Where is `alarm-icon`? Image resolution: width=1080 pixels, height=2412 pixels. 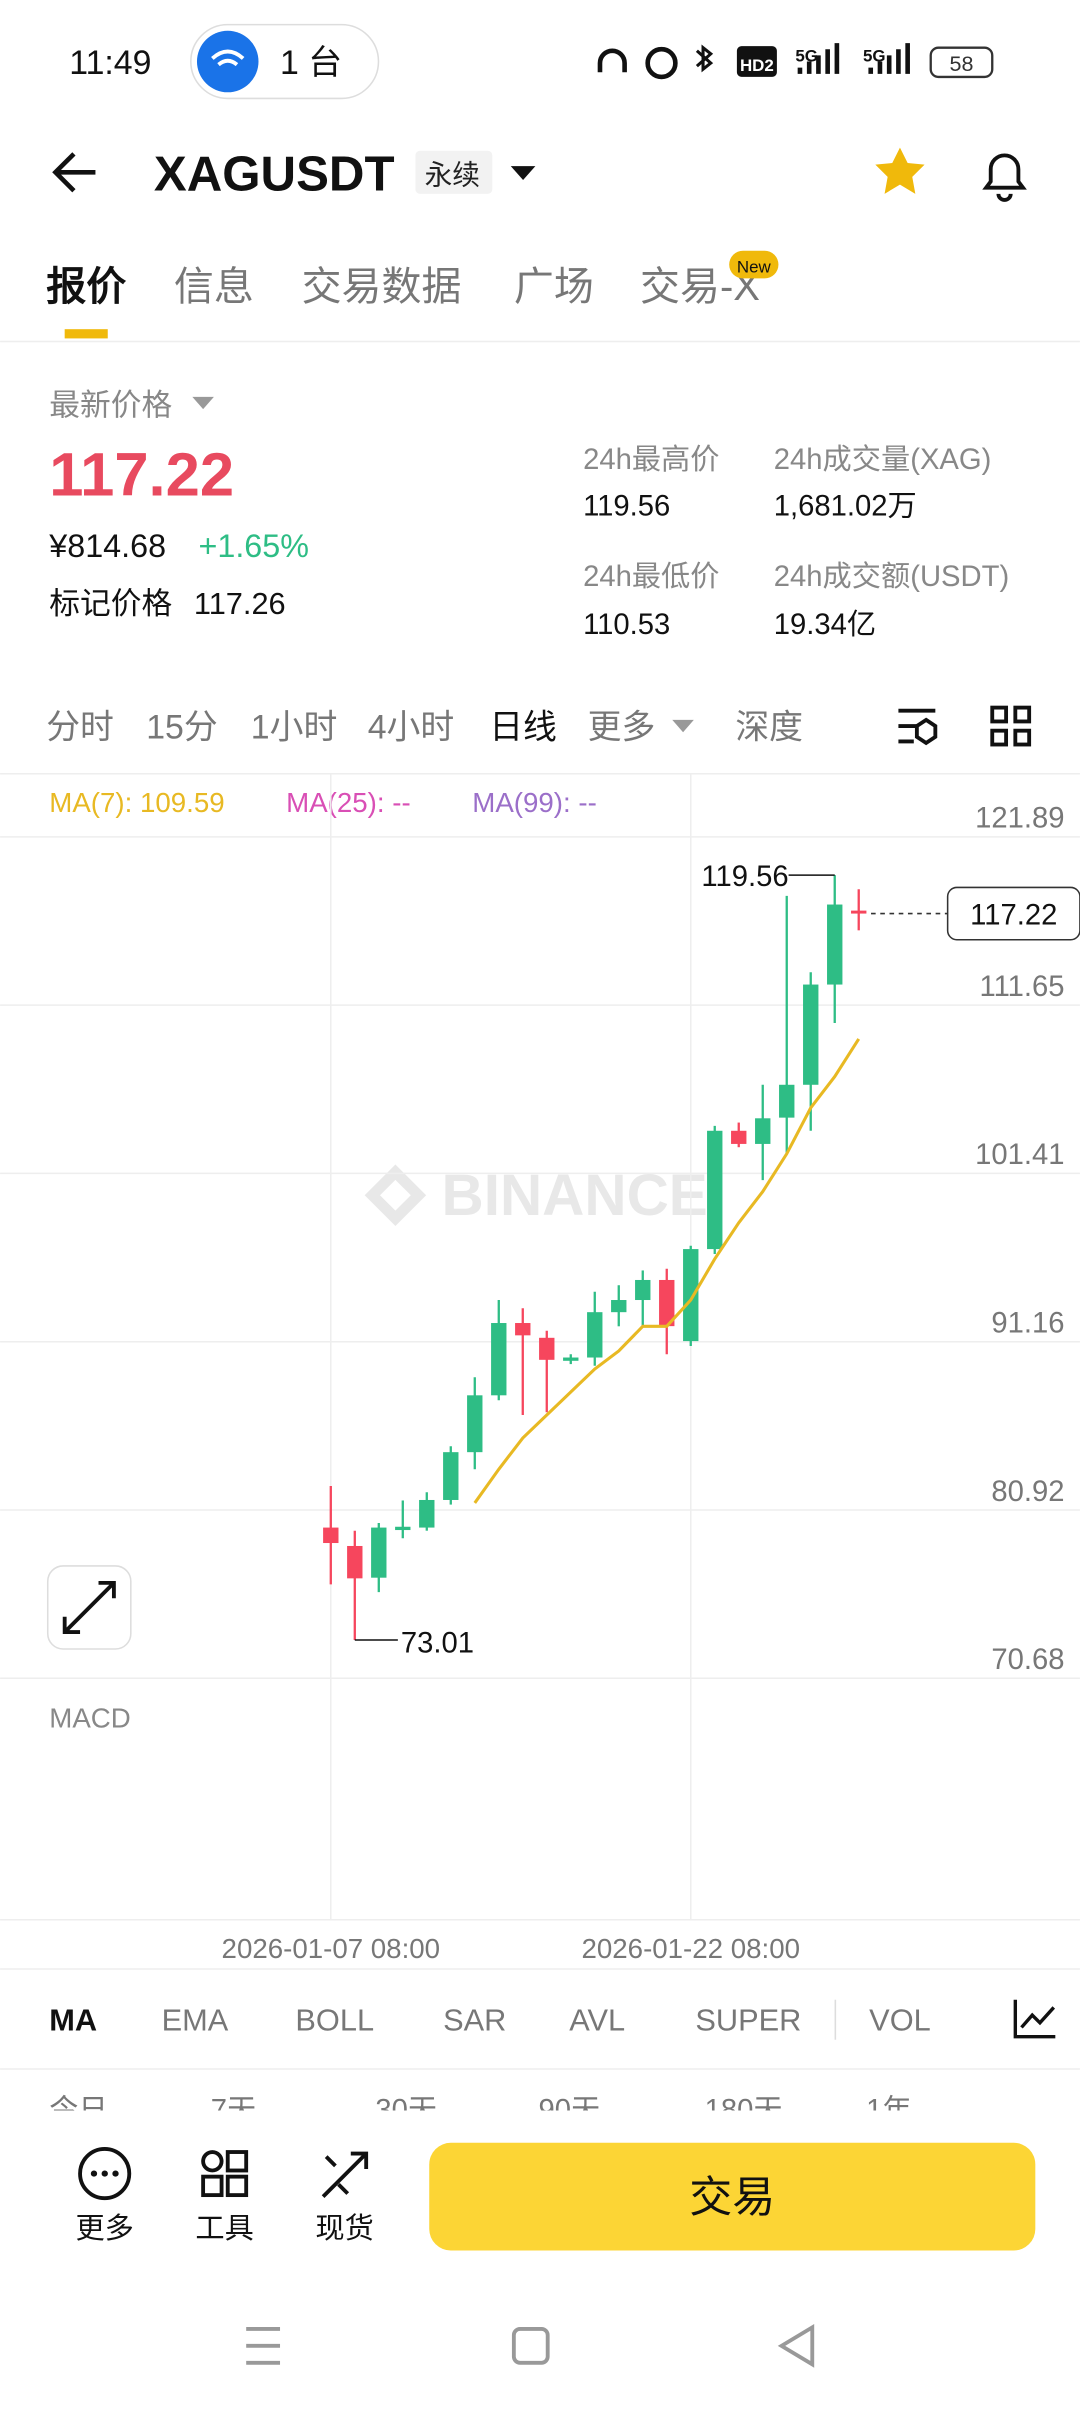 alarm-icon is located at coordinates (661, 63).